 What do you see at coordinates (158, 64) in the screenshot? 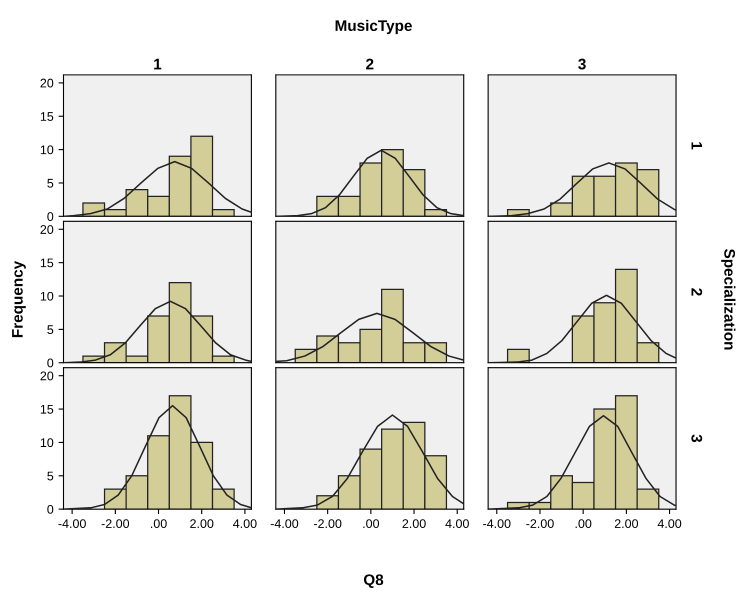
I see `chart-title: 1` at bounding box center [158, 64].